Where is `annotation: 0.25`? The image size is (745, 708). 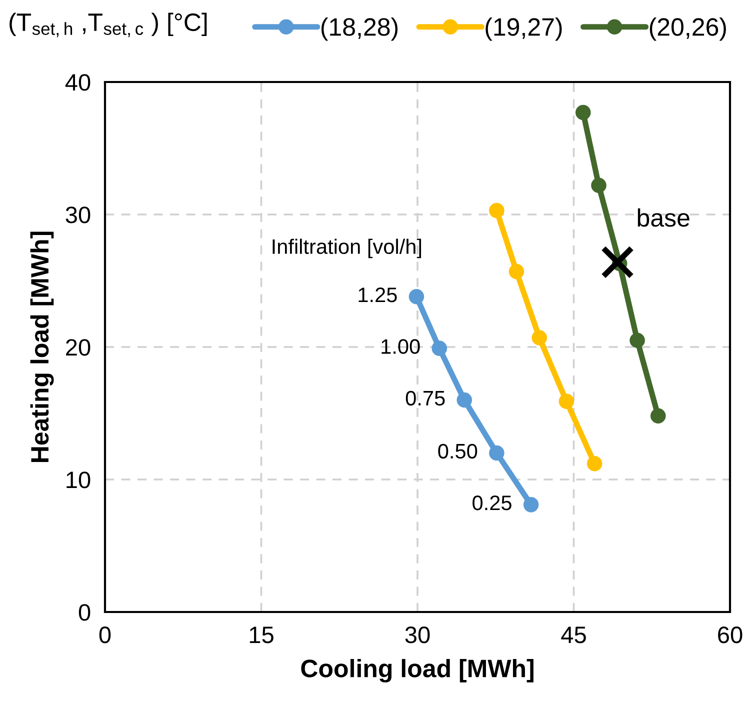 annotation: 0.25 is located at coordinates (492, 503).